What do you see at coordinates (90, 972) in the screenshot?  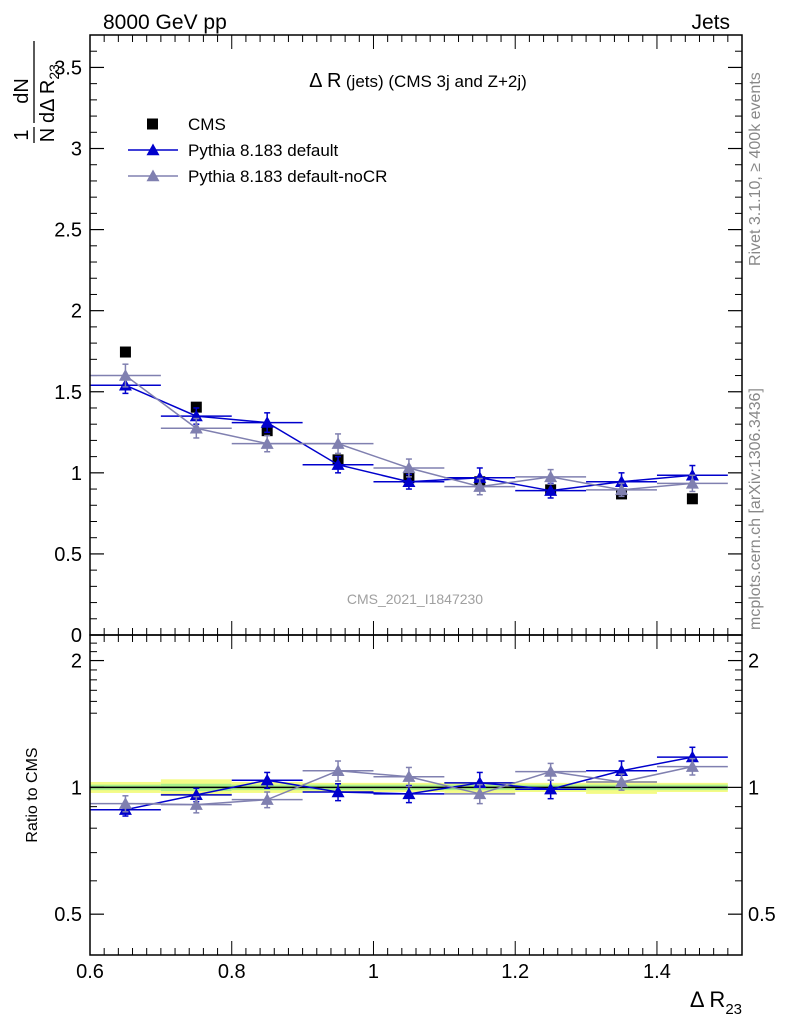 I see `x-tick-label: 0.6` at bounding box center [90, 972].